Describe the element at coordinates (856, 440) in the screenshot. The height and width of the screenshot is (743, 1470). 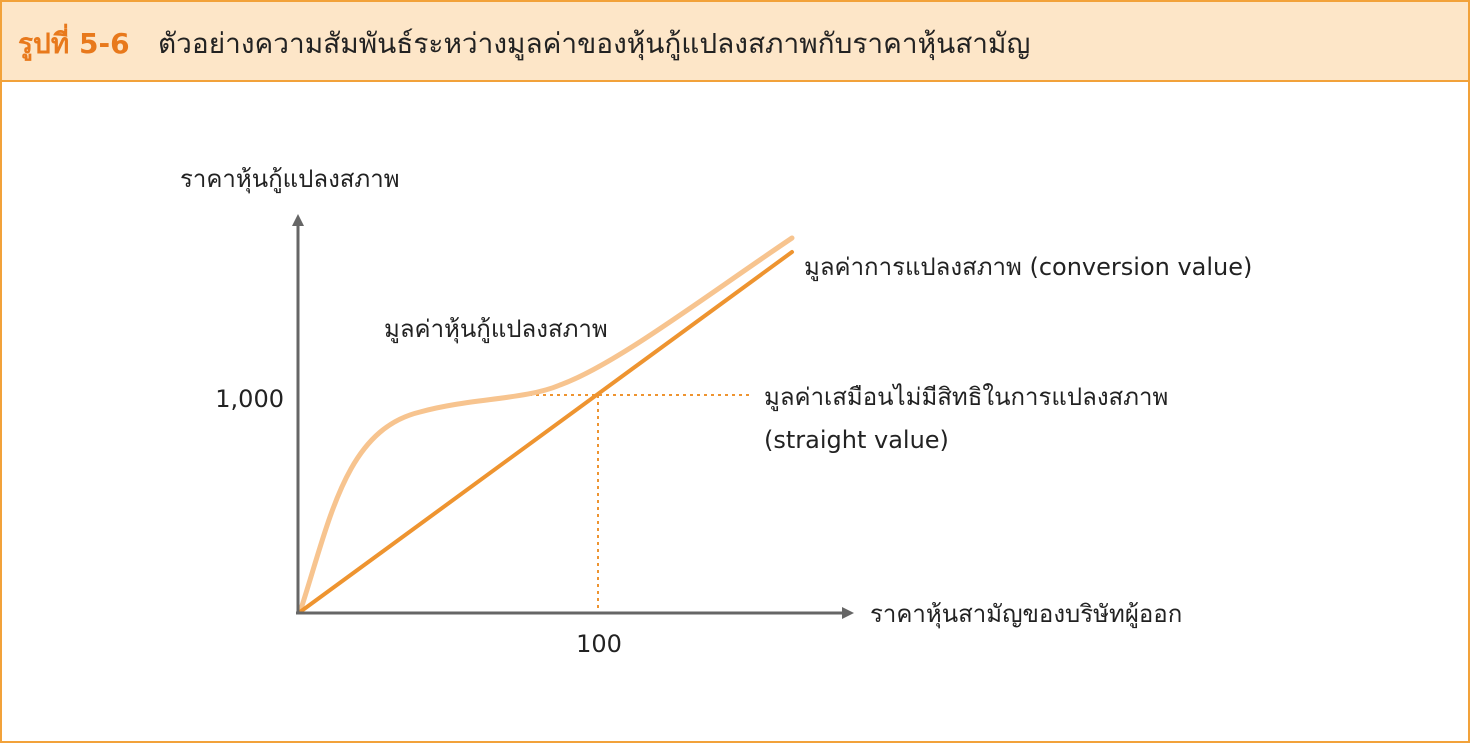
I see `straight-value-label-line2: (straight value)` at that location.